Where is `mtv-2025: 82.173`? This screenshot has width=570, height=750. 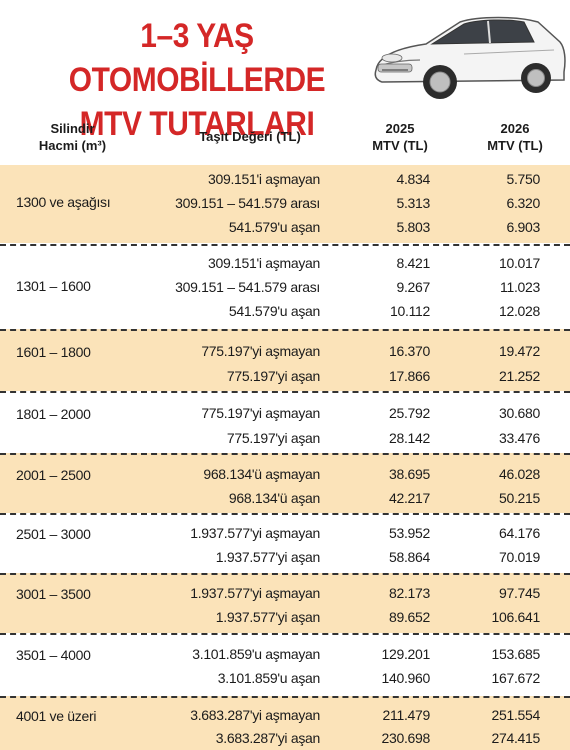
mtv-2025: 82.173 is located at coordinates (409, 593).